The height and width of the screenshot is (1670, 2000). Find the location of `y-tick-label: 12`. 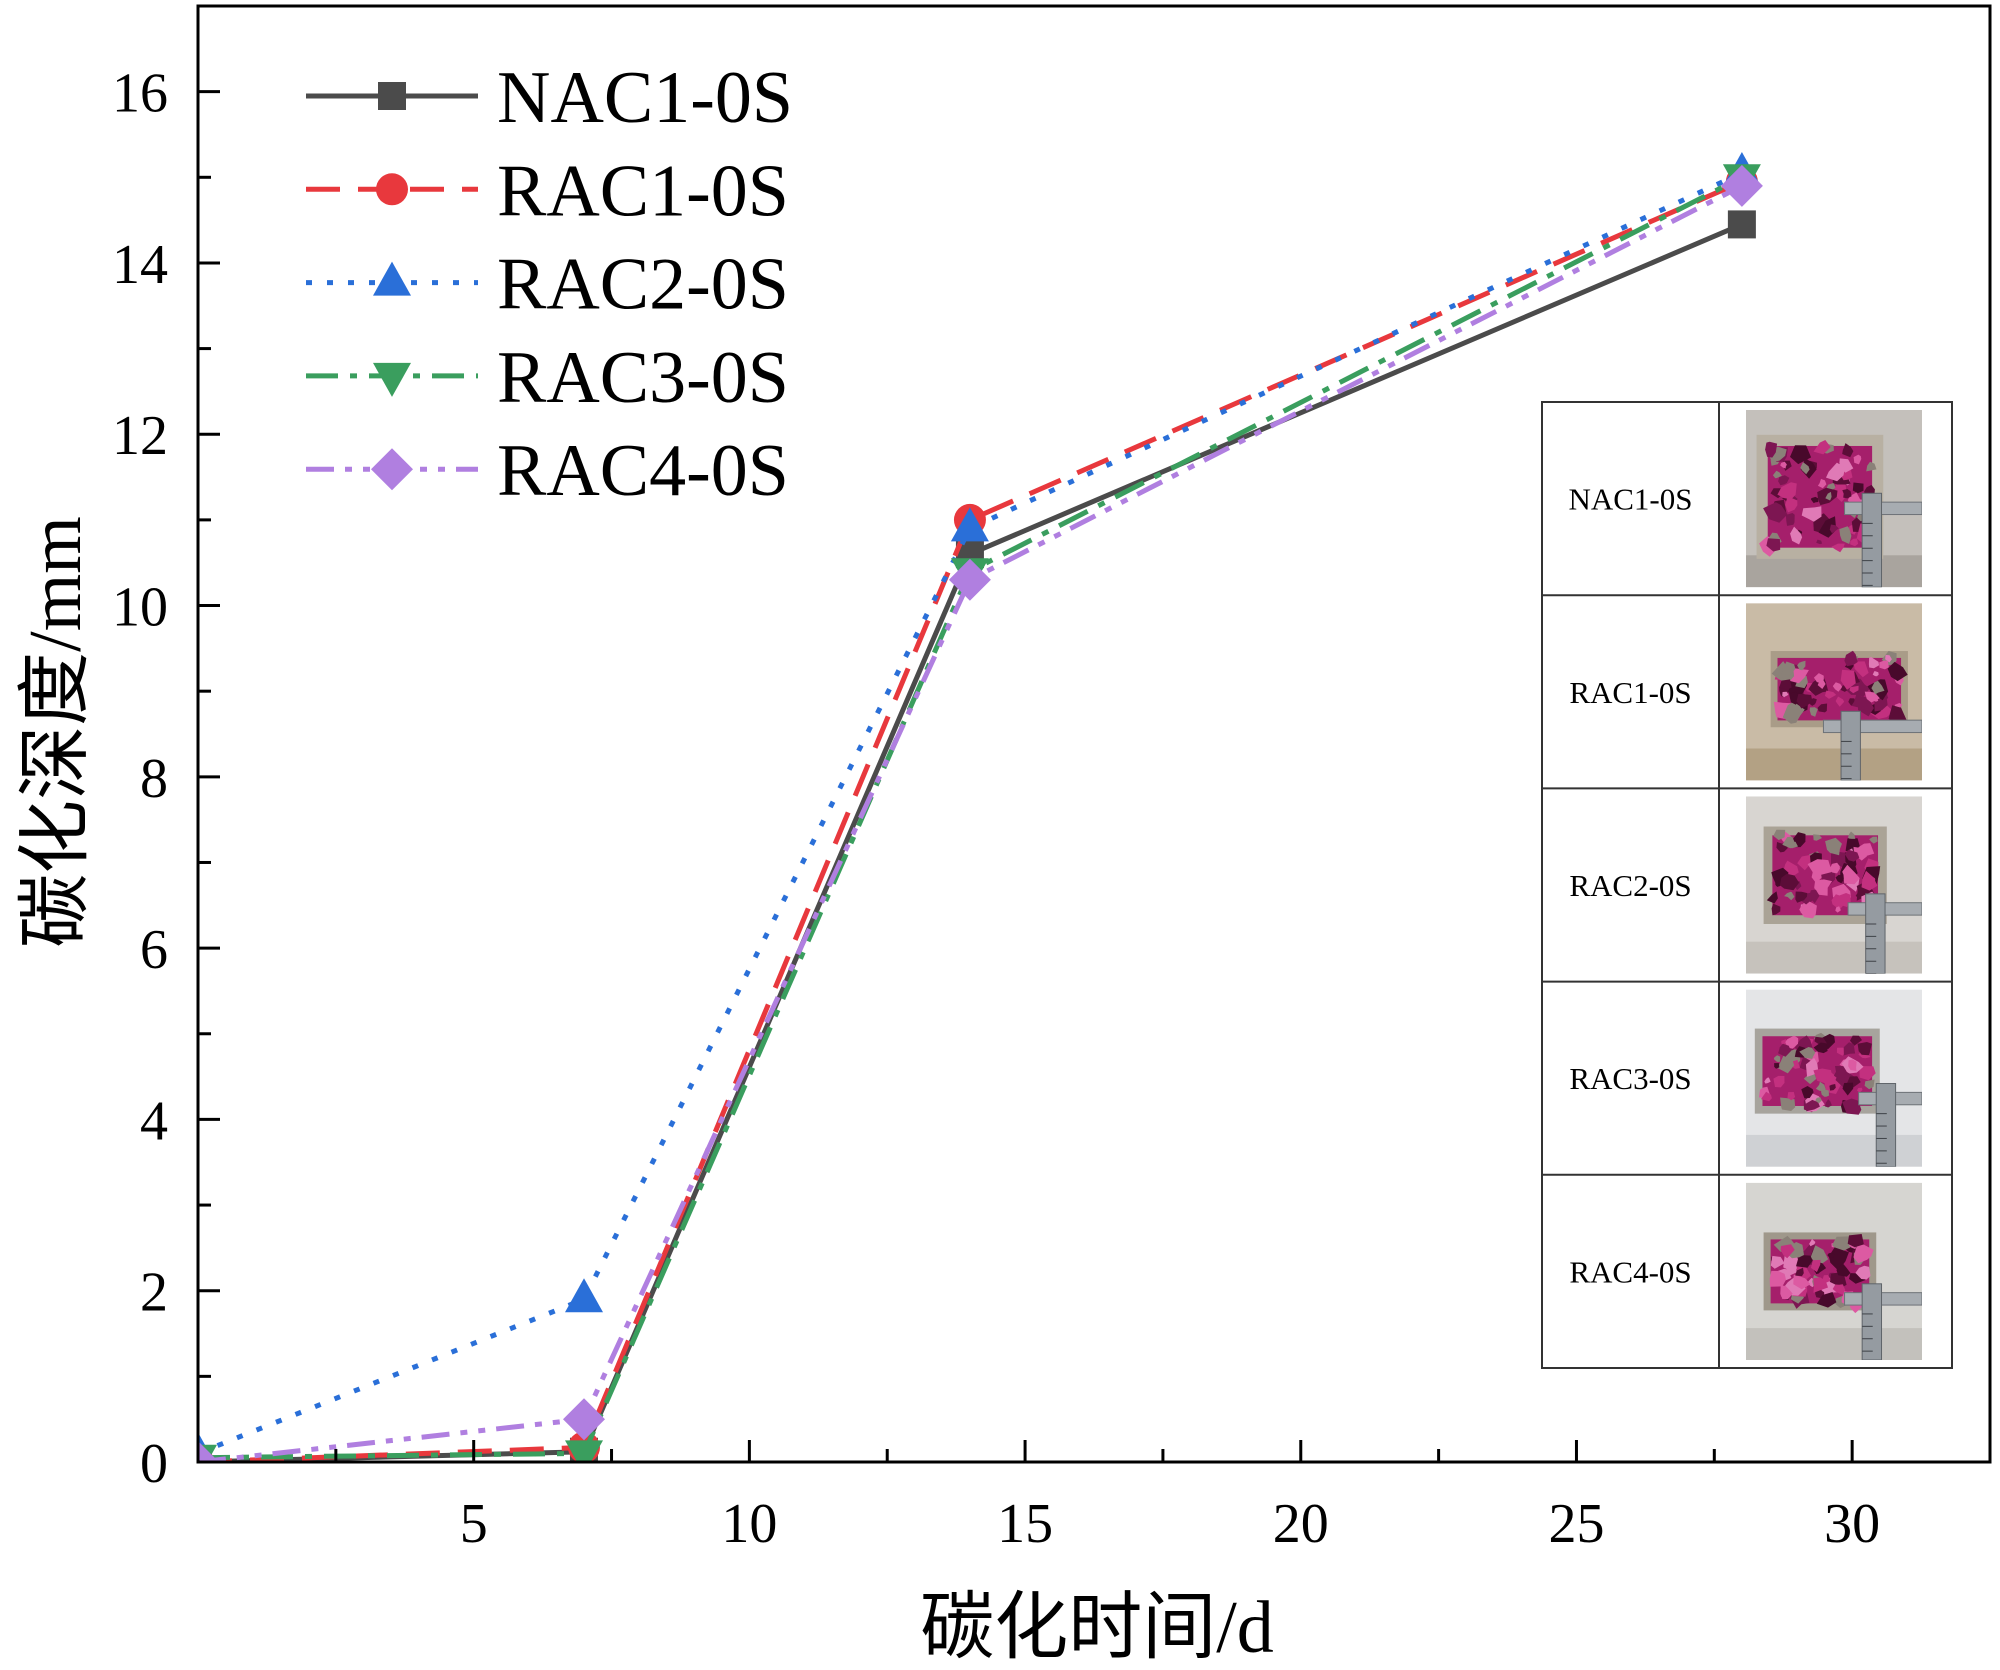

y-tick-label: 12 is located at coordinates (140, 436).